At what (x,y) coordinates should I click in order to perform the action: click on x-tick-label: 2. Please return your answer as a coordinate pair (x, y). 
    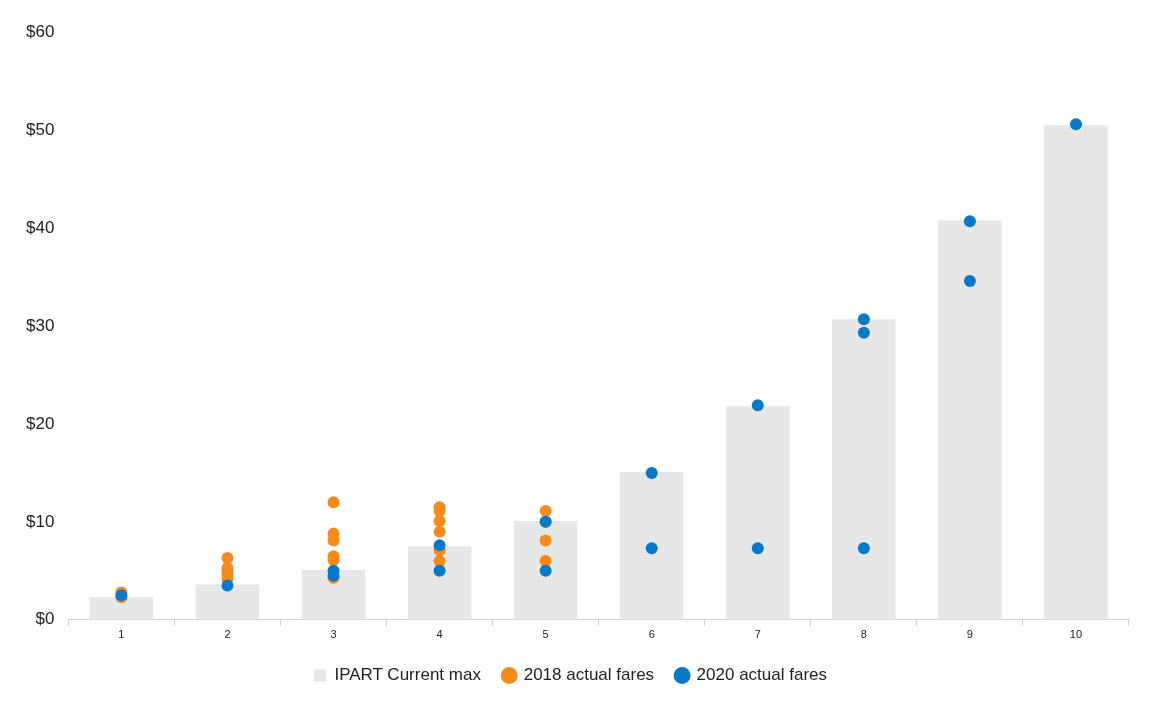
    Looking at the image, I should click on (227, 634).